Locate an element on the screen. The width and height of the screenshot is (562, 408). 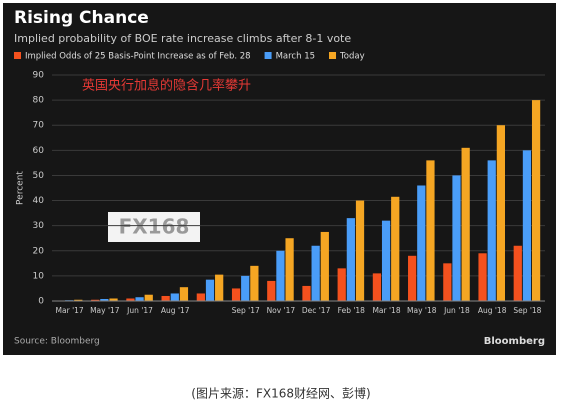
x-tick-label: Sep '18 is located at coordinates (527, 310).